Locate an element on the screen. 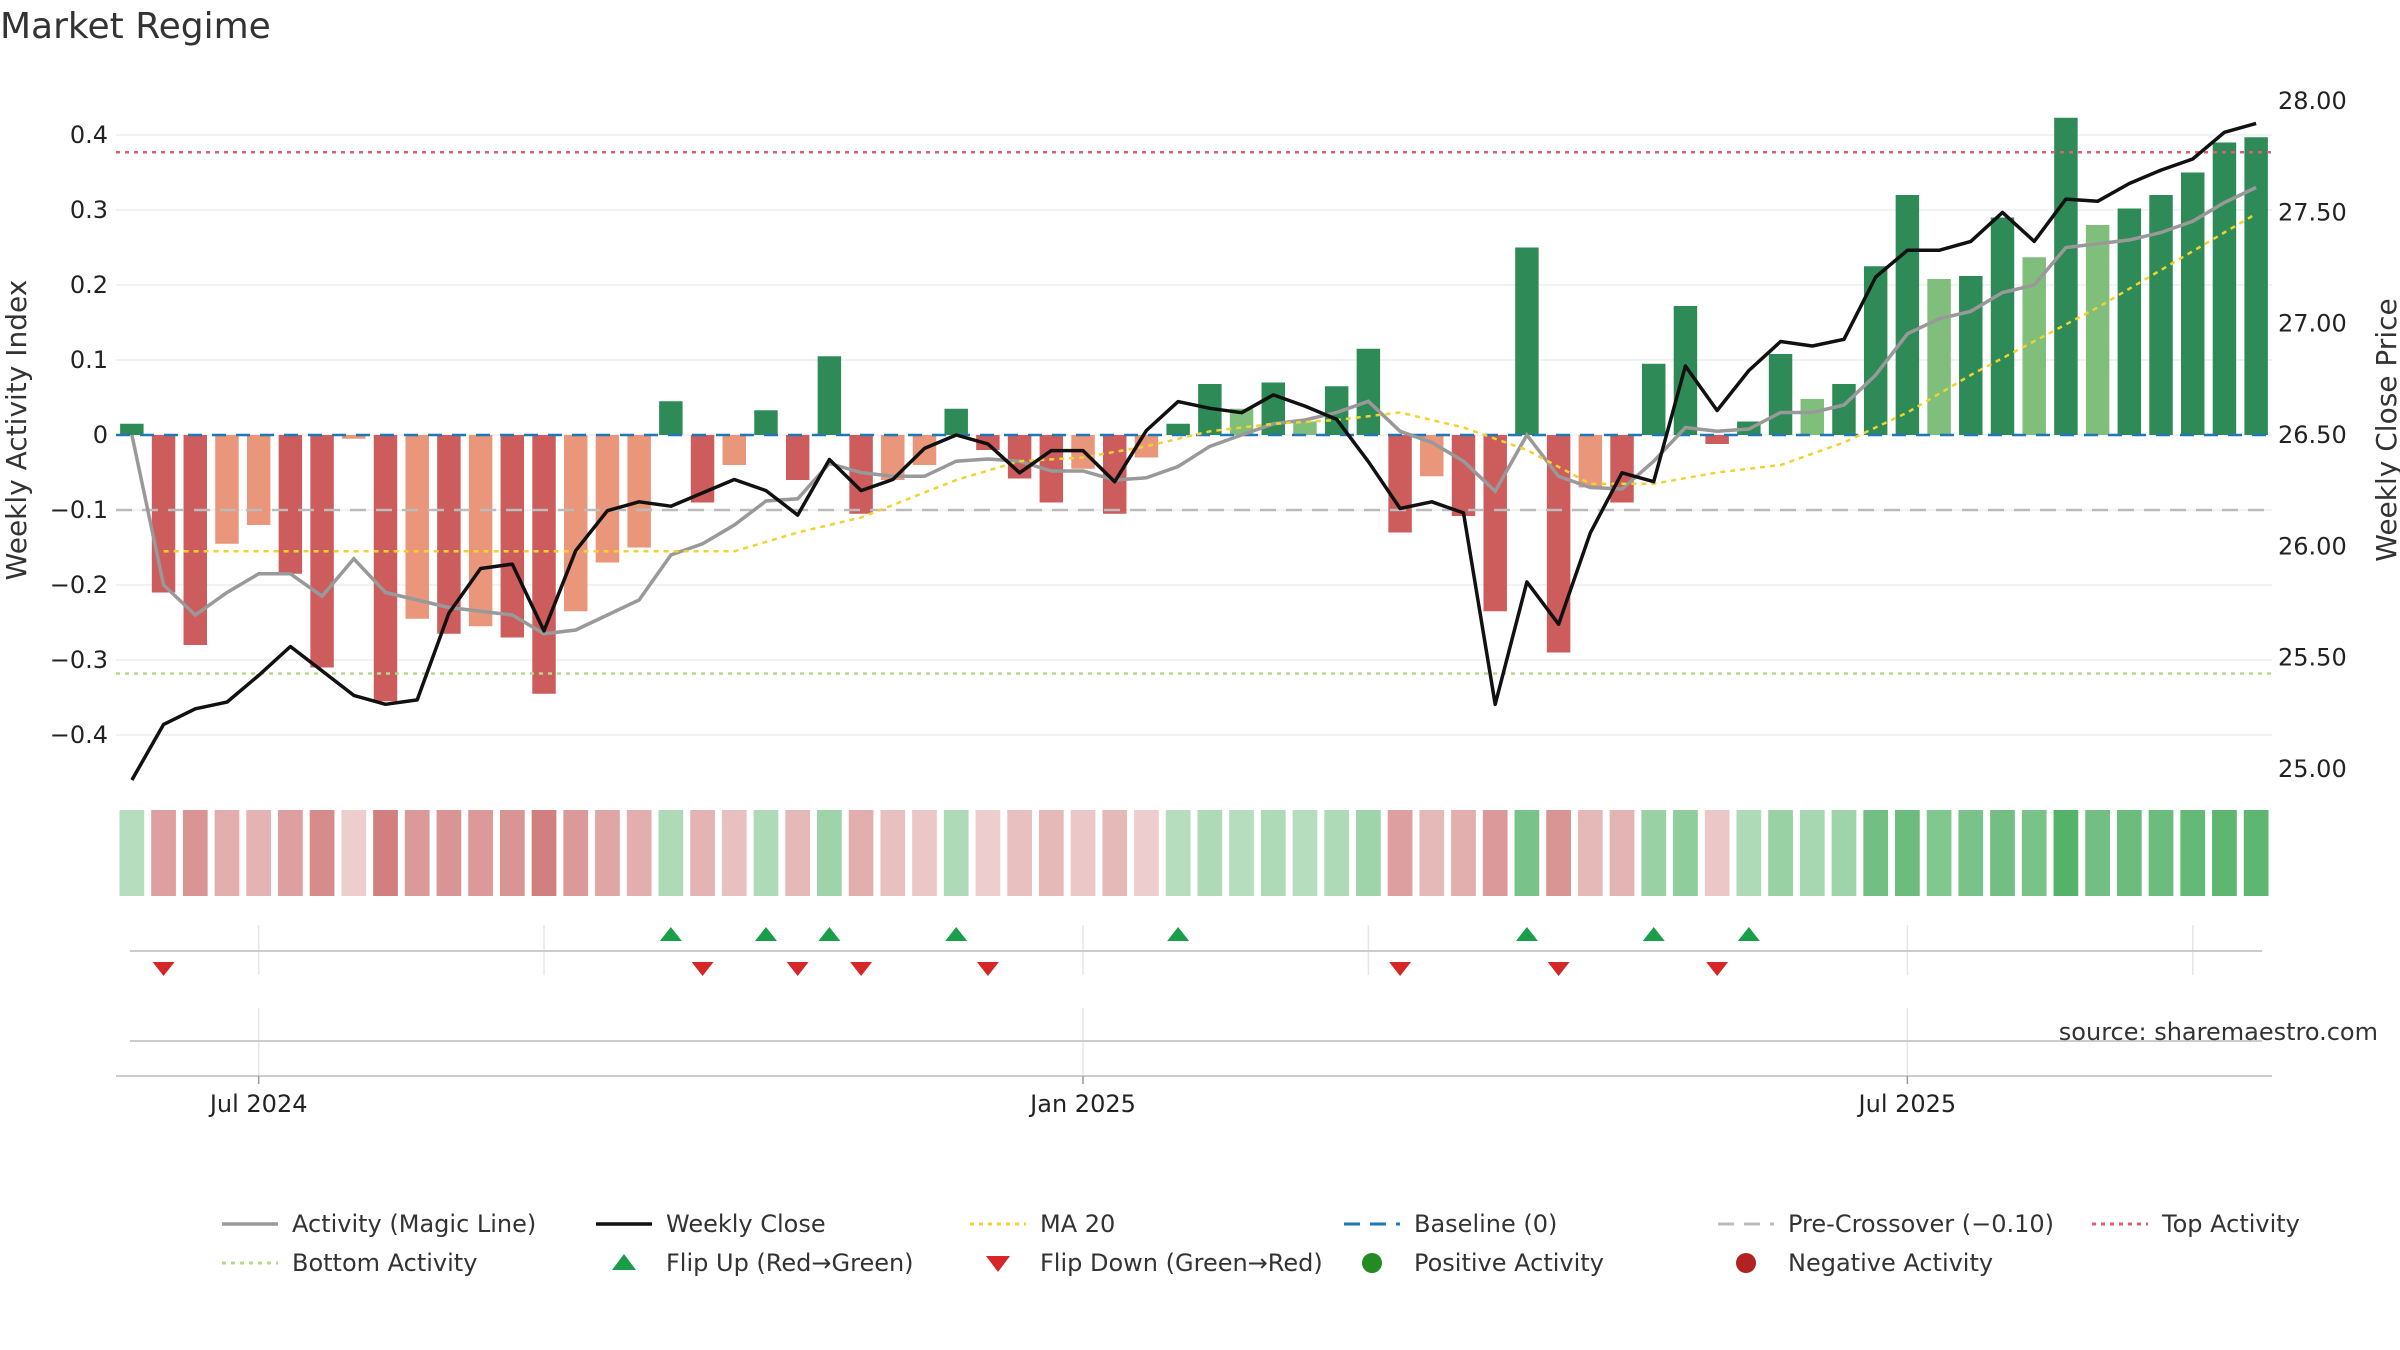 The height and width of the screenshot is (1350, 2400). legend-label: Negative Activity is located at coordinates (1890, 1263).